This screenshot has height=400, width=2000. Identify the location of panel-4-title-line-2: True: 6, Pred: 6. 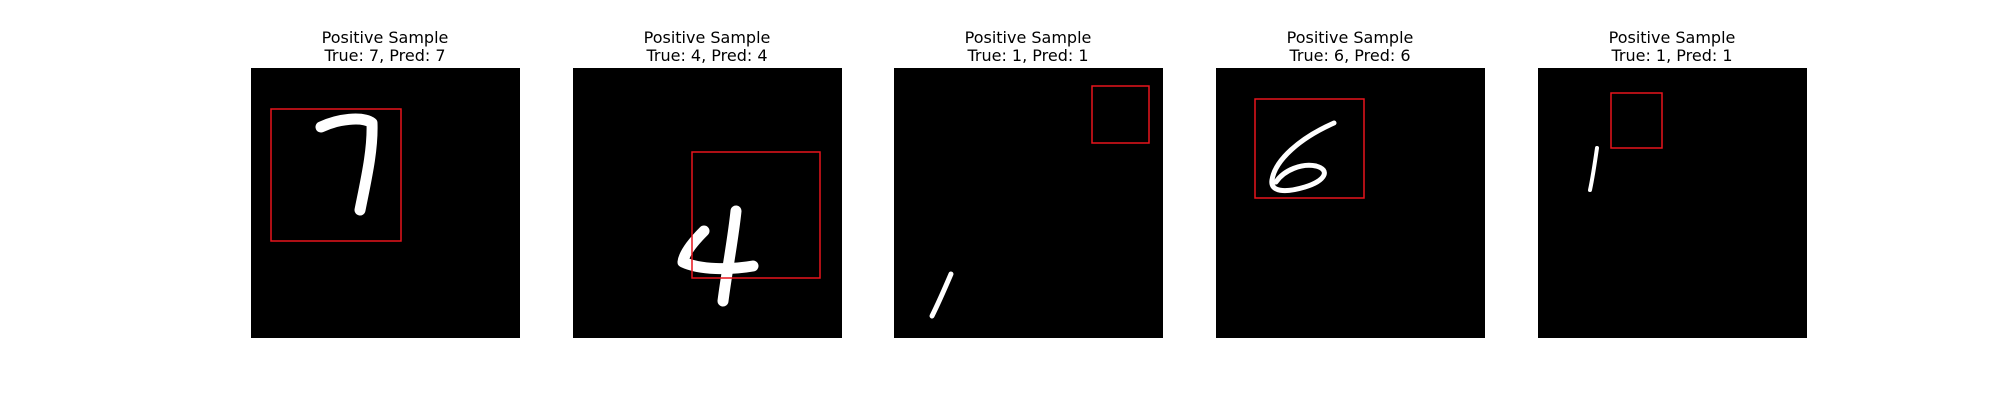
(1349, 55).